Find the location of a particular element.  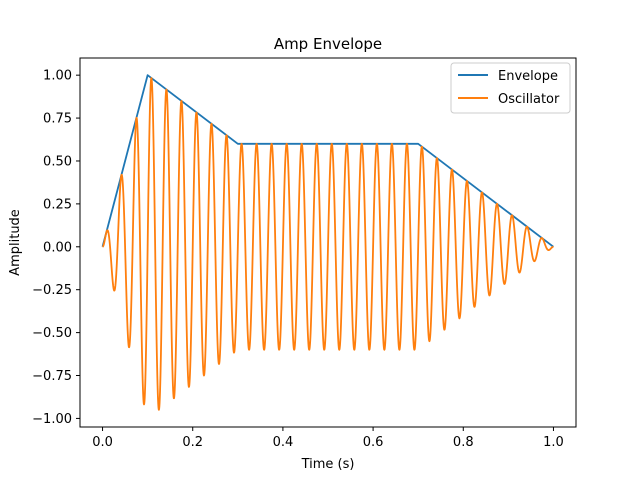

x-tick-label: 0.6 is located at coordinates (373, 442).